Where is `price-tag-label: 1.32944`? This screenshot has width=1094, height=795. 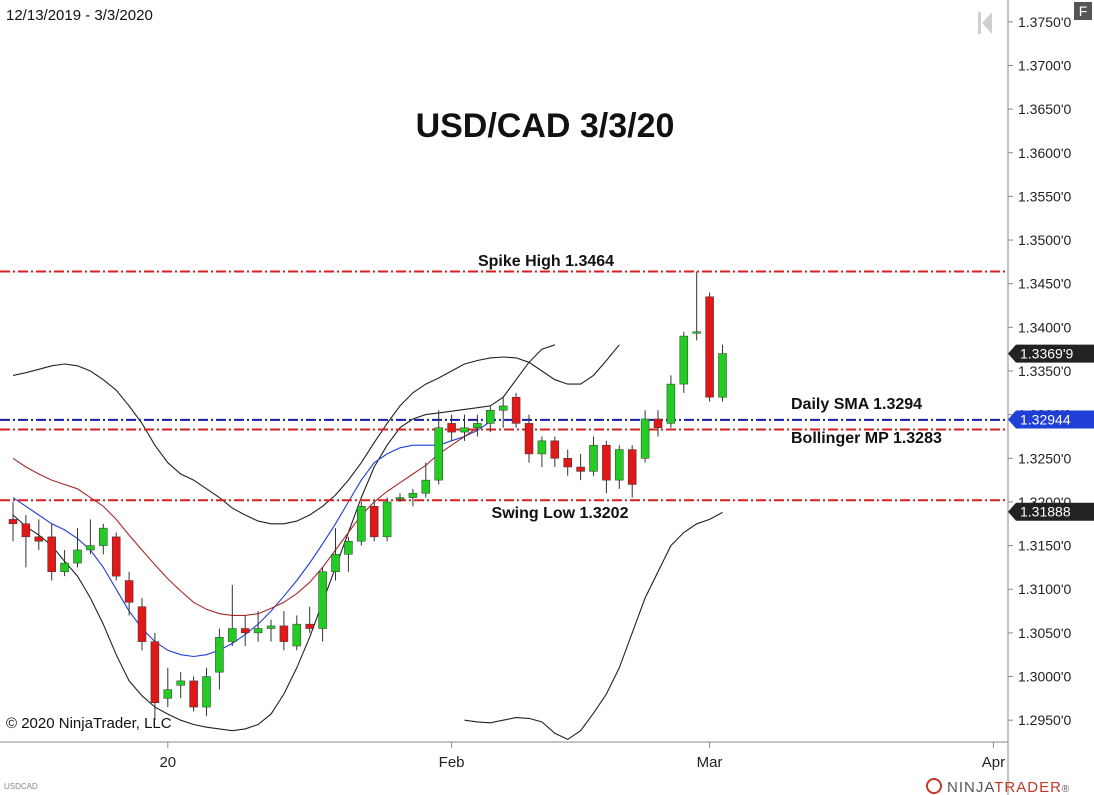 price-tag-label: 1.32944 is located at coordinates (1045, 420).